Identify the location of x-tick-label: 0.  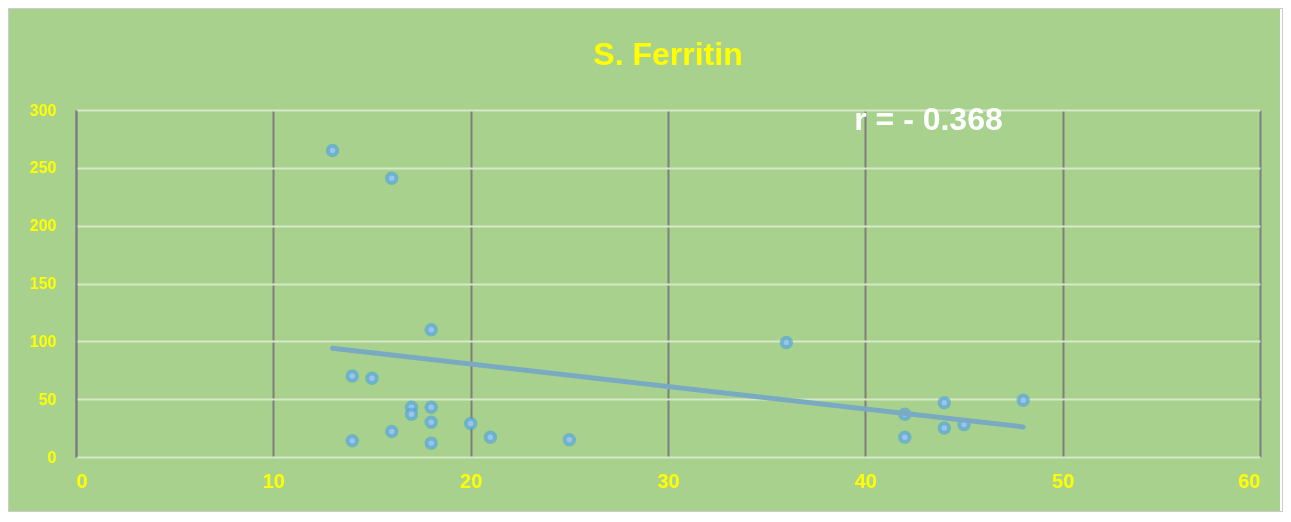
(82, 480).